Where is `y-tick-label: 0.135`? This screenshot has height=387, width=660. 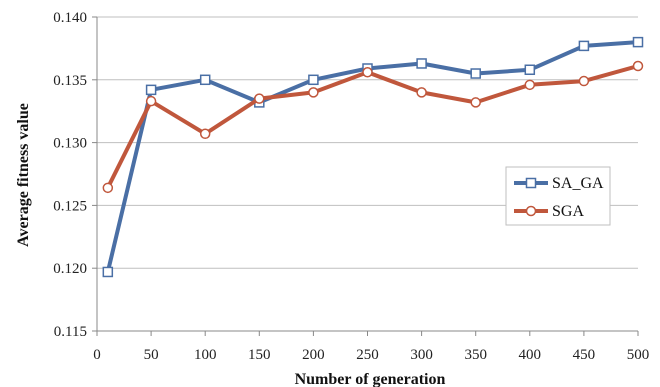
y-tick-label: 0.135 is located at coordinates (70, 81).